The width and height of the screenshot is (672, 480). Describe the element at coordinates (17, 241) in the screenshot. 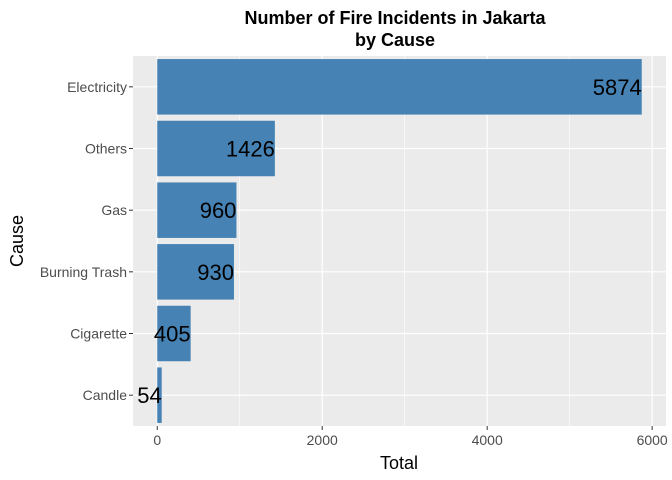

I see `y-axis-title: Cause` at that location.